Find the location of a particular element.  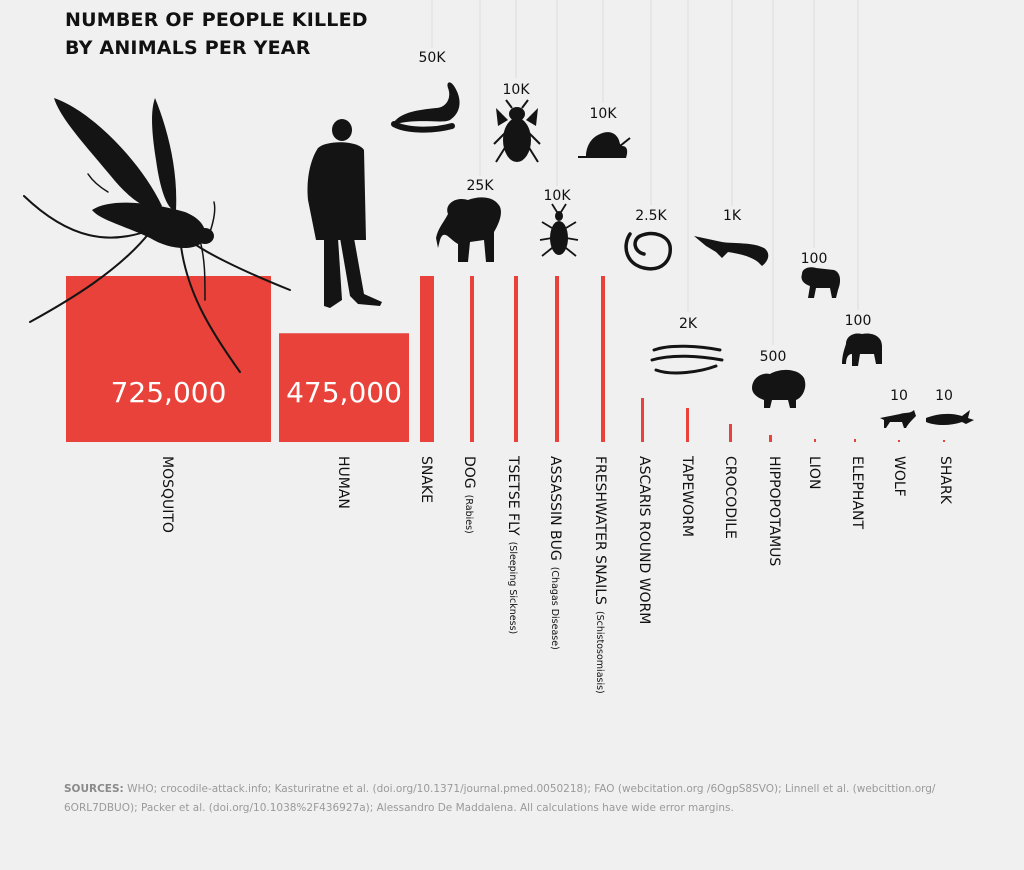

category-label-text: FRESHWATER SNAILS (Schistosomiasis) is located at coordinates (600, 575).